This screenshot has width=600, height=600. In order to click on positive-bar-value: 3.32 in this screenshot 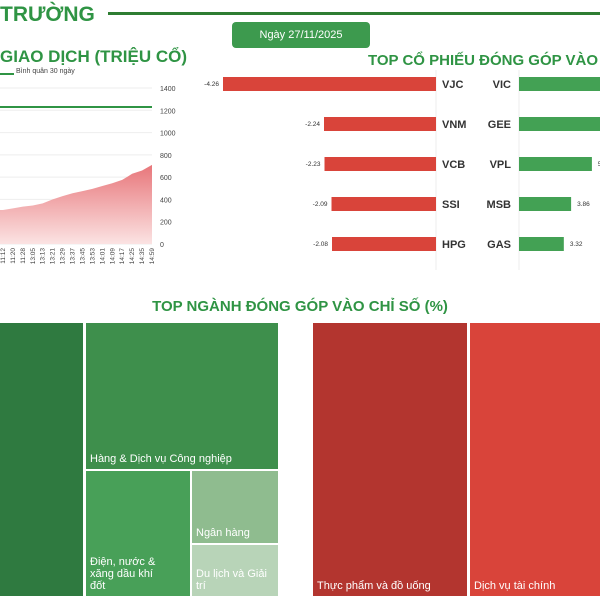, I will do `click(576, 244)`.